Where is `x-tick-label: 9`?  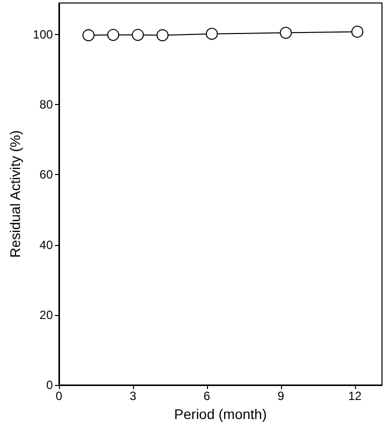 x-tick-label: 9 is located at coordinates (281, 396).